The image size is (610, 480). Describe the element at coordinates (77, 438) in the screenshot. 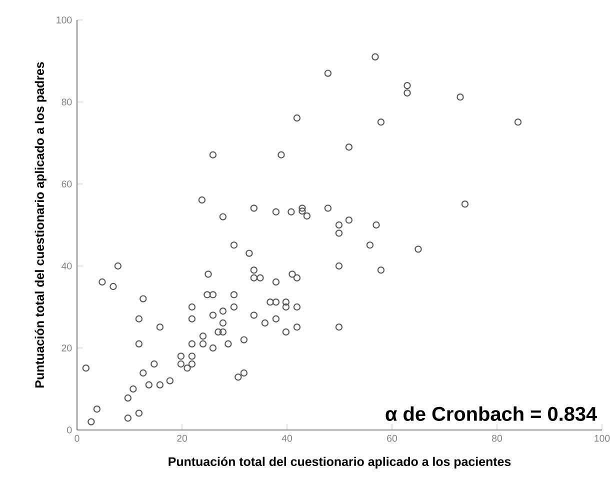

I see `x-tick-label: 0` at that location.